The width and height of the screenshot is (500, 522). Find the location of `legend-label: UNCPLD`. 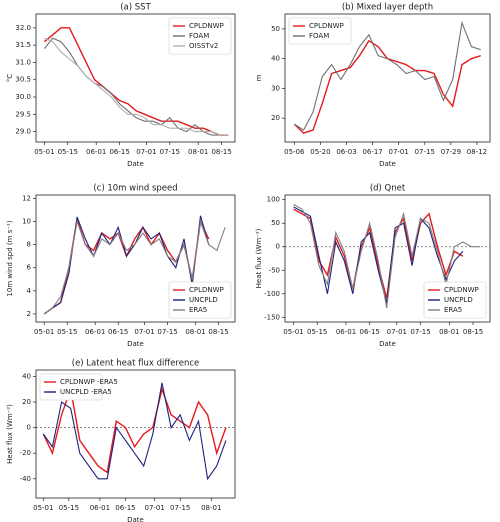

legend-label: UNCPLD is located at coordinates (203, 300).